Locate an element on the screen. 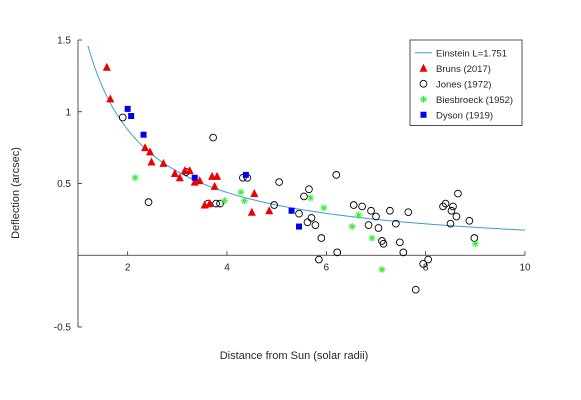 The height and width of the screenshot is (400, 581). biesbroeck-1952-point-5-d2 is located at coordinates (323, 208).